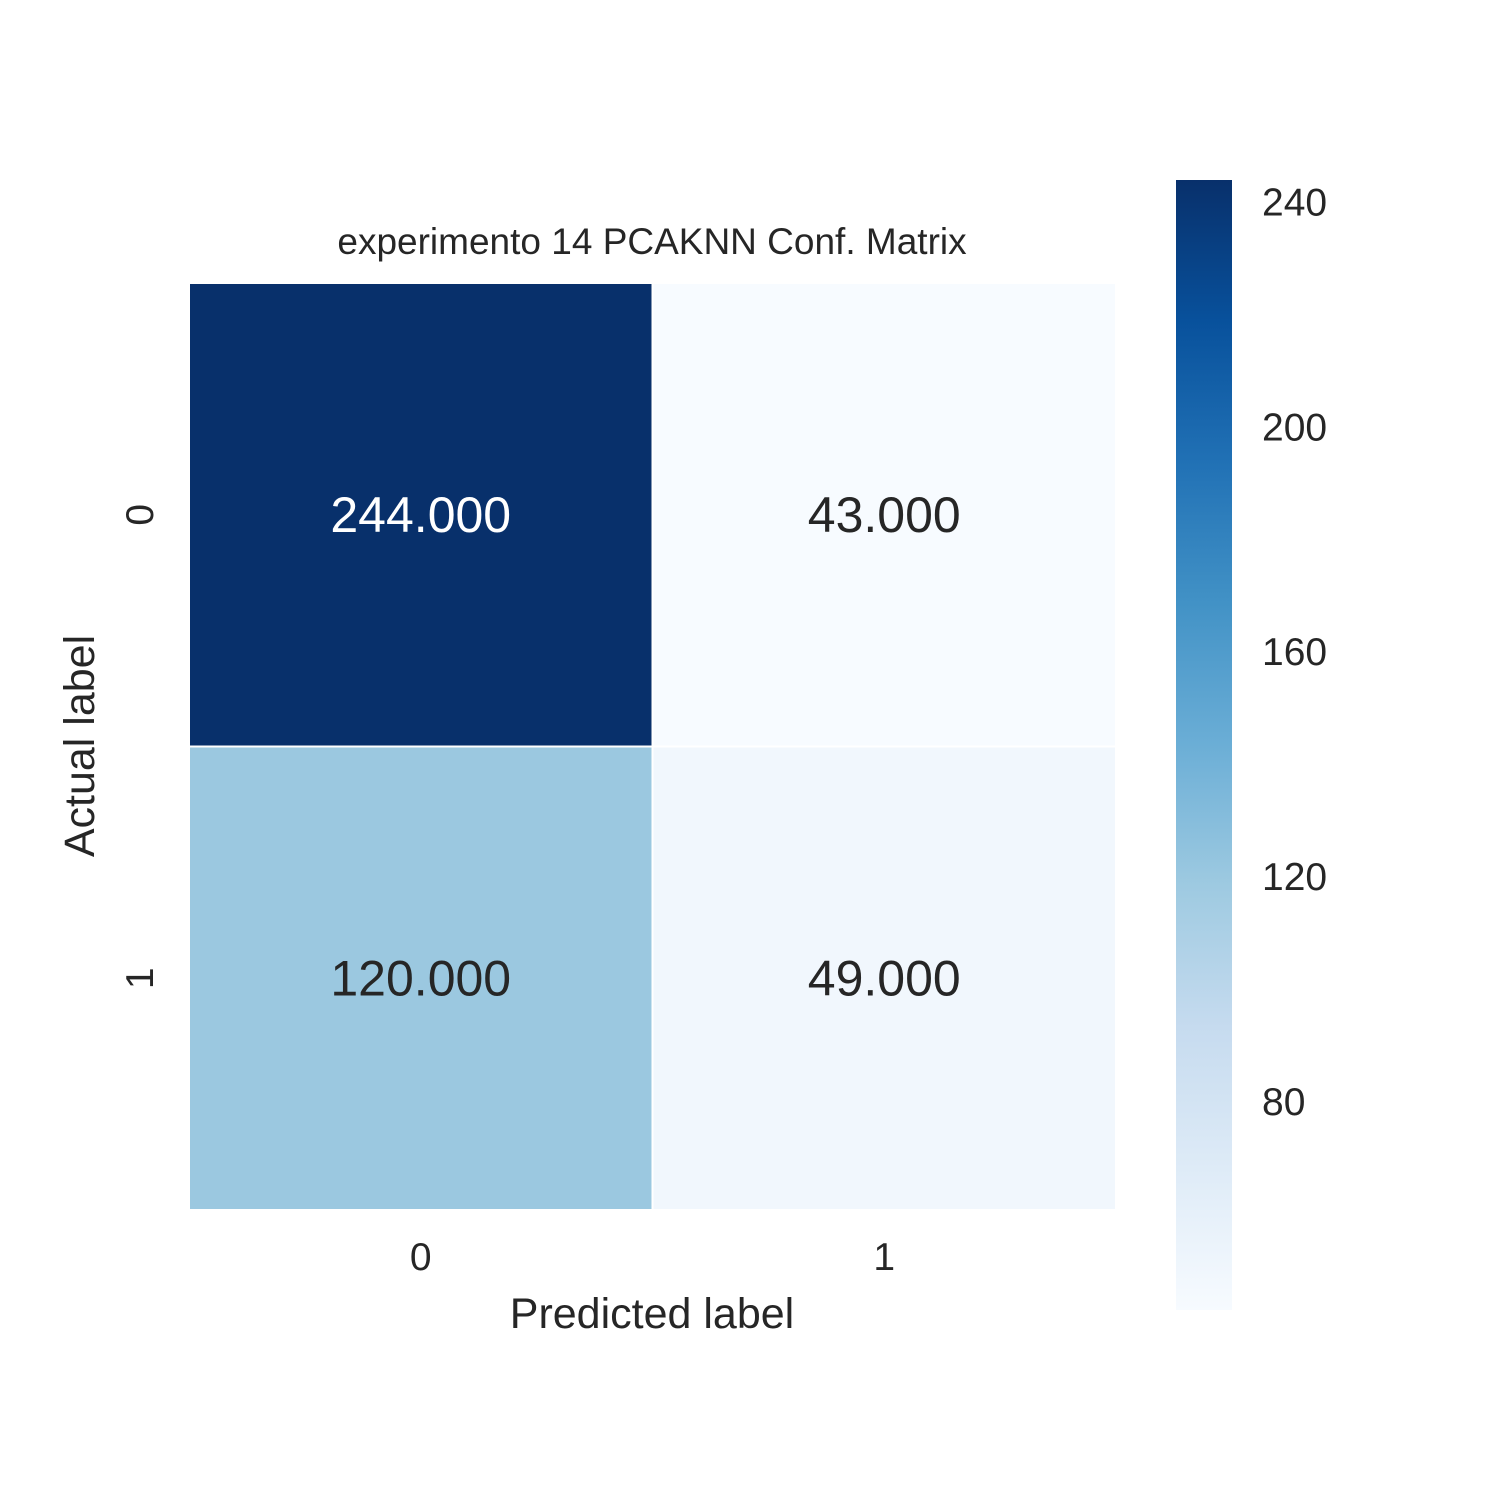 The height and width of the screenshot is (1500, 1500). Describe the element at coordinates (80, 746) in the screenshot. I see `y-axis-label: Actual label` at that location.